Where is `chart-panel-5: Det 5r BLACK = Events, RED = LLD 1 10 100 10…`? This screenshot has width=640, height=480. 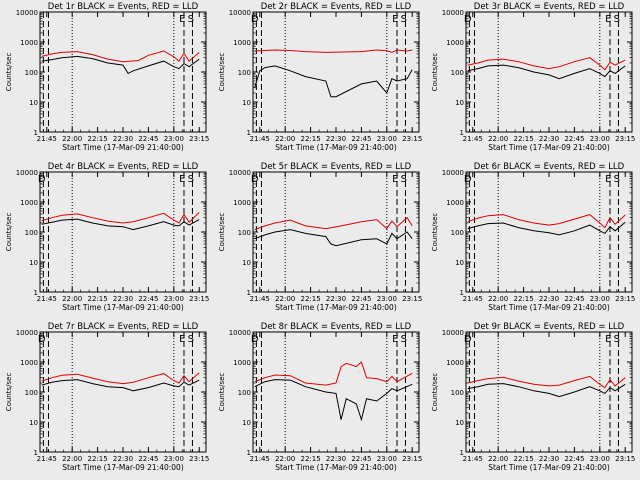 chart-panel-5: Det 5r BLACK = Events, RED = LLD 1 10 100 10… is located at coordinates (320, 237).